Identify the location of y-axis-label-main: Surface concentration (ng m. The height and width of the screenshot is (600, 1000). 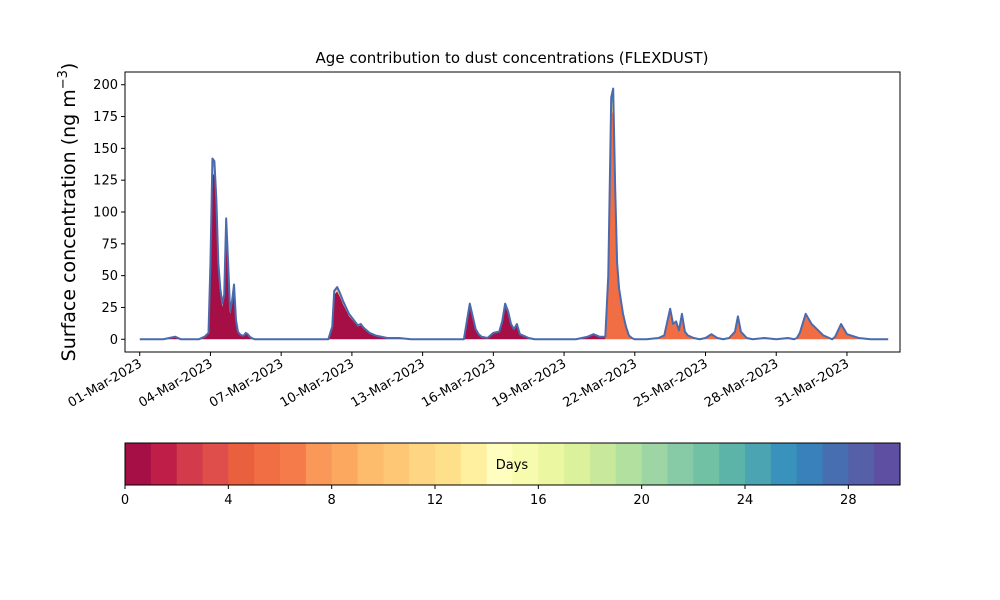
(69, 225).